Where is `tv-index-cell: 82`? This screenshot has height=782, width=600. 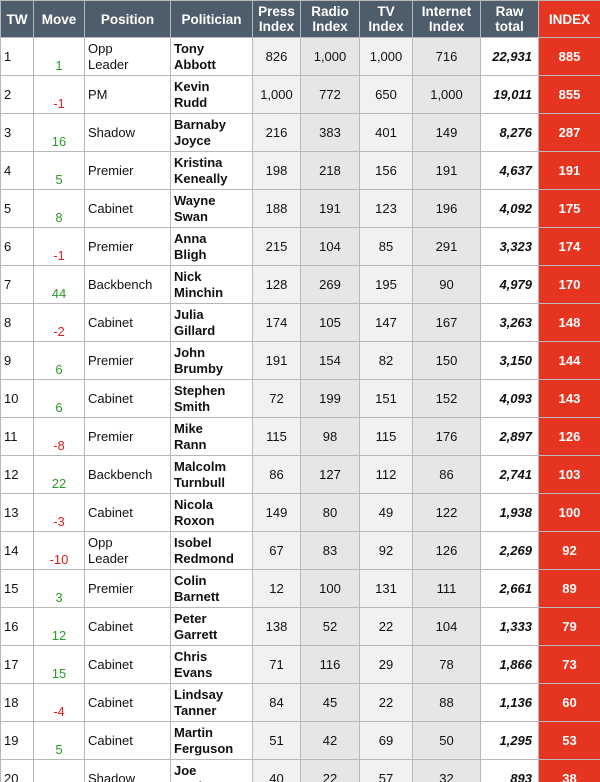
tv-index-cell: 82 is located at coordinates (386, 360).